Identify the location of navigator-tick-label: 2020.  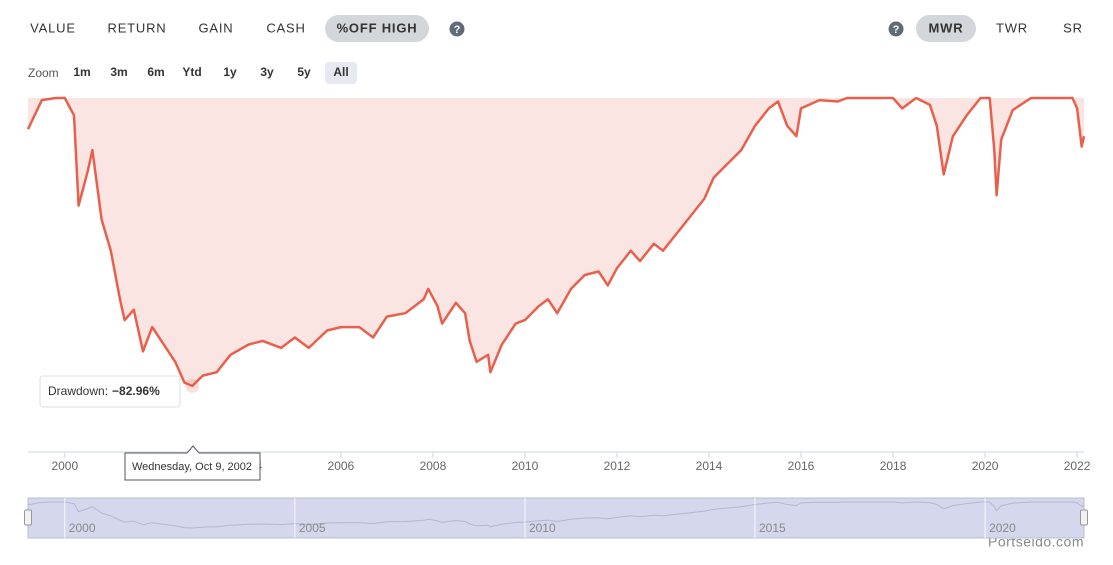
(1002, 528).